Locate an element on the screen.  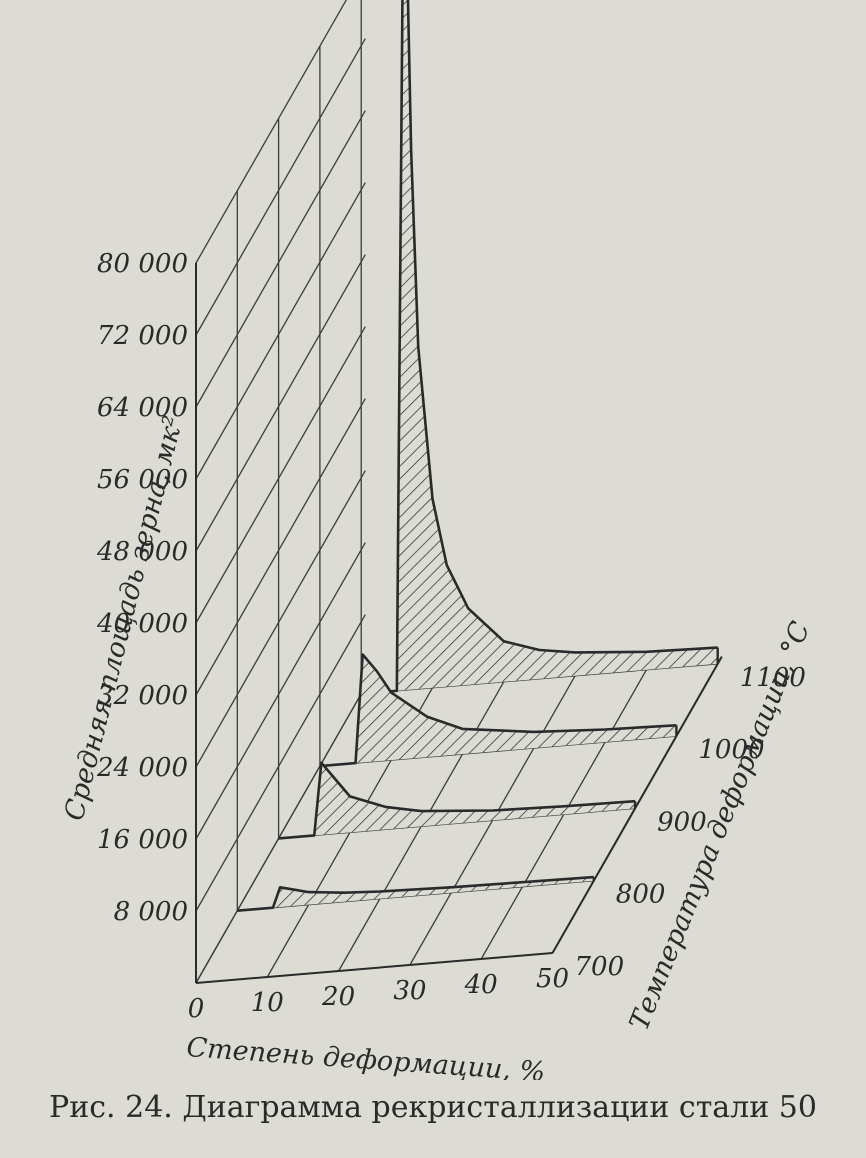
series-1000-line is located at coordinates (498, 710).